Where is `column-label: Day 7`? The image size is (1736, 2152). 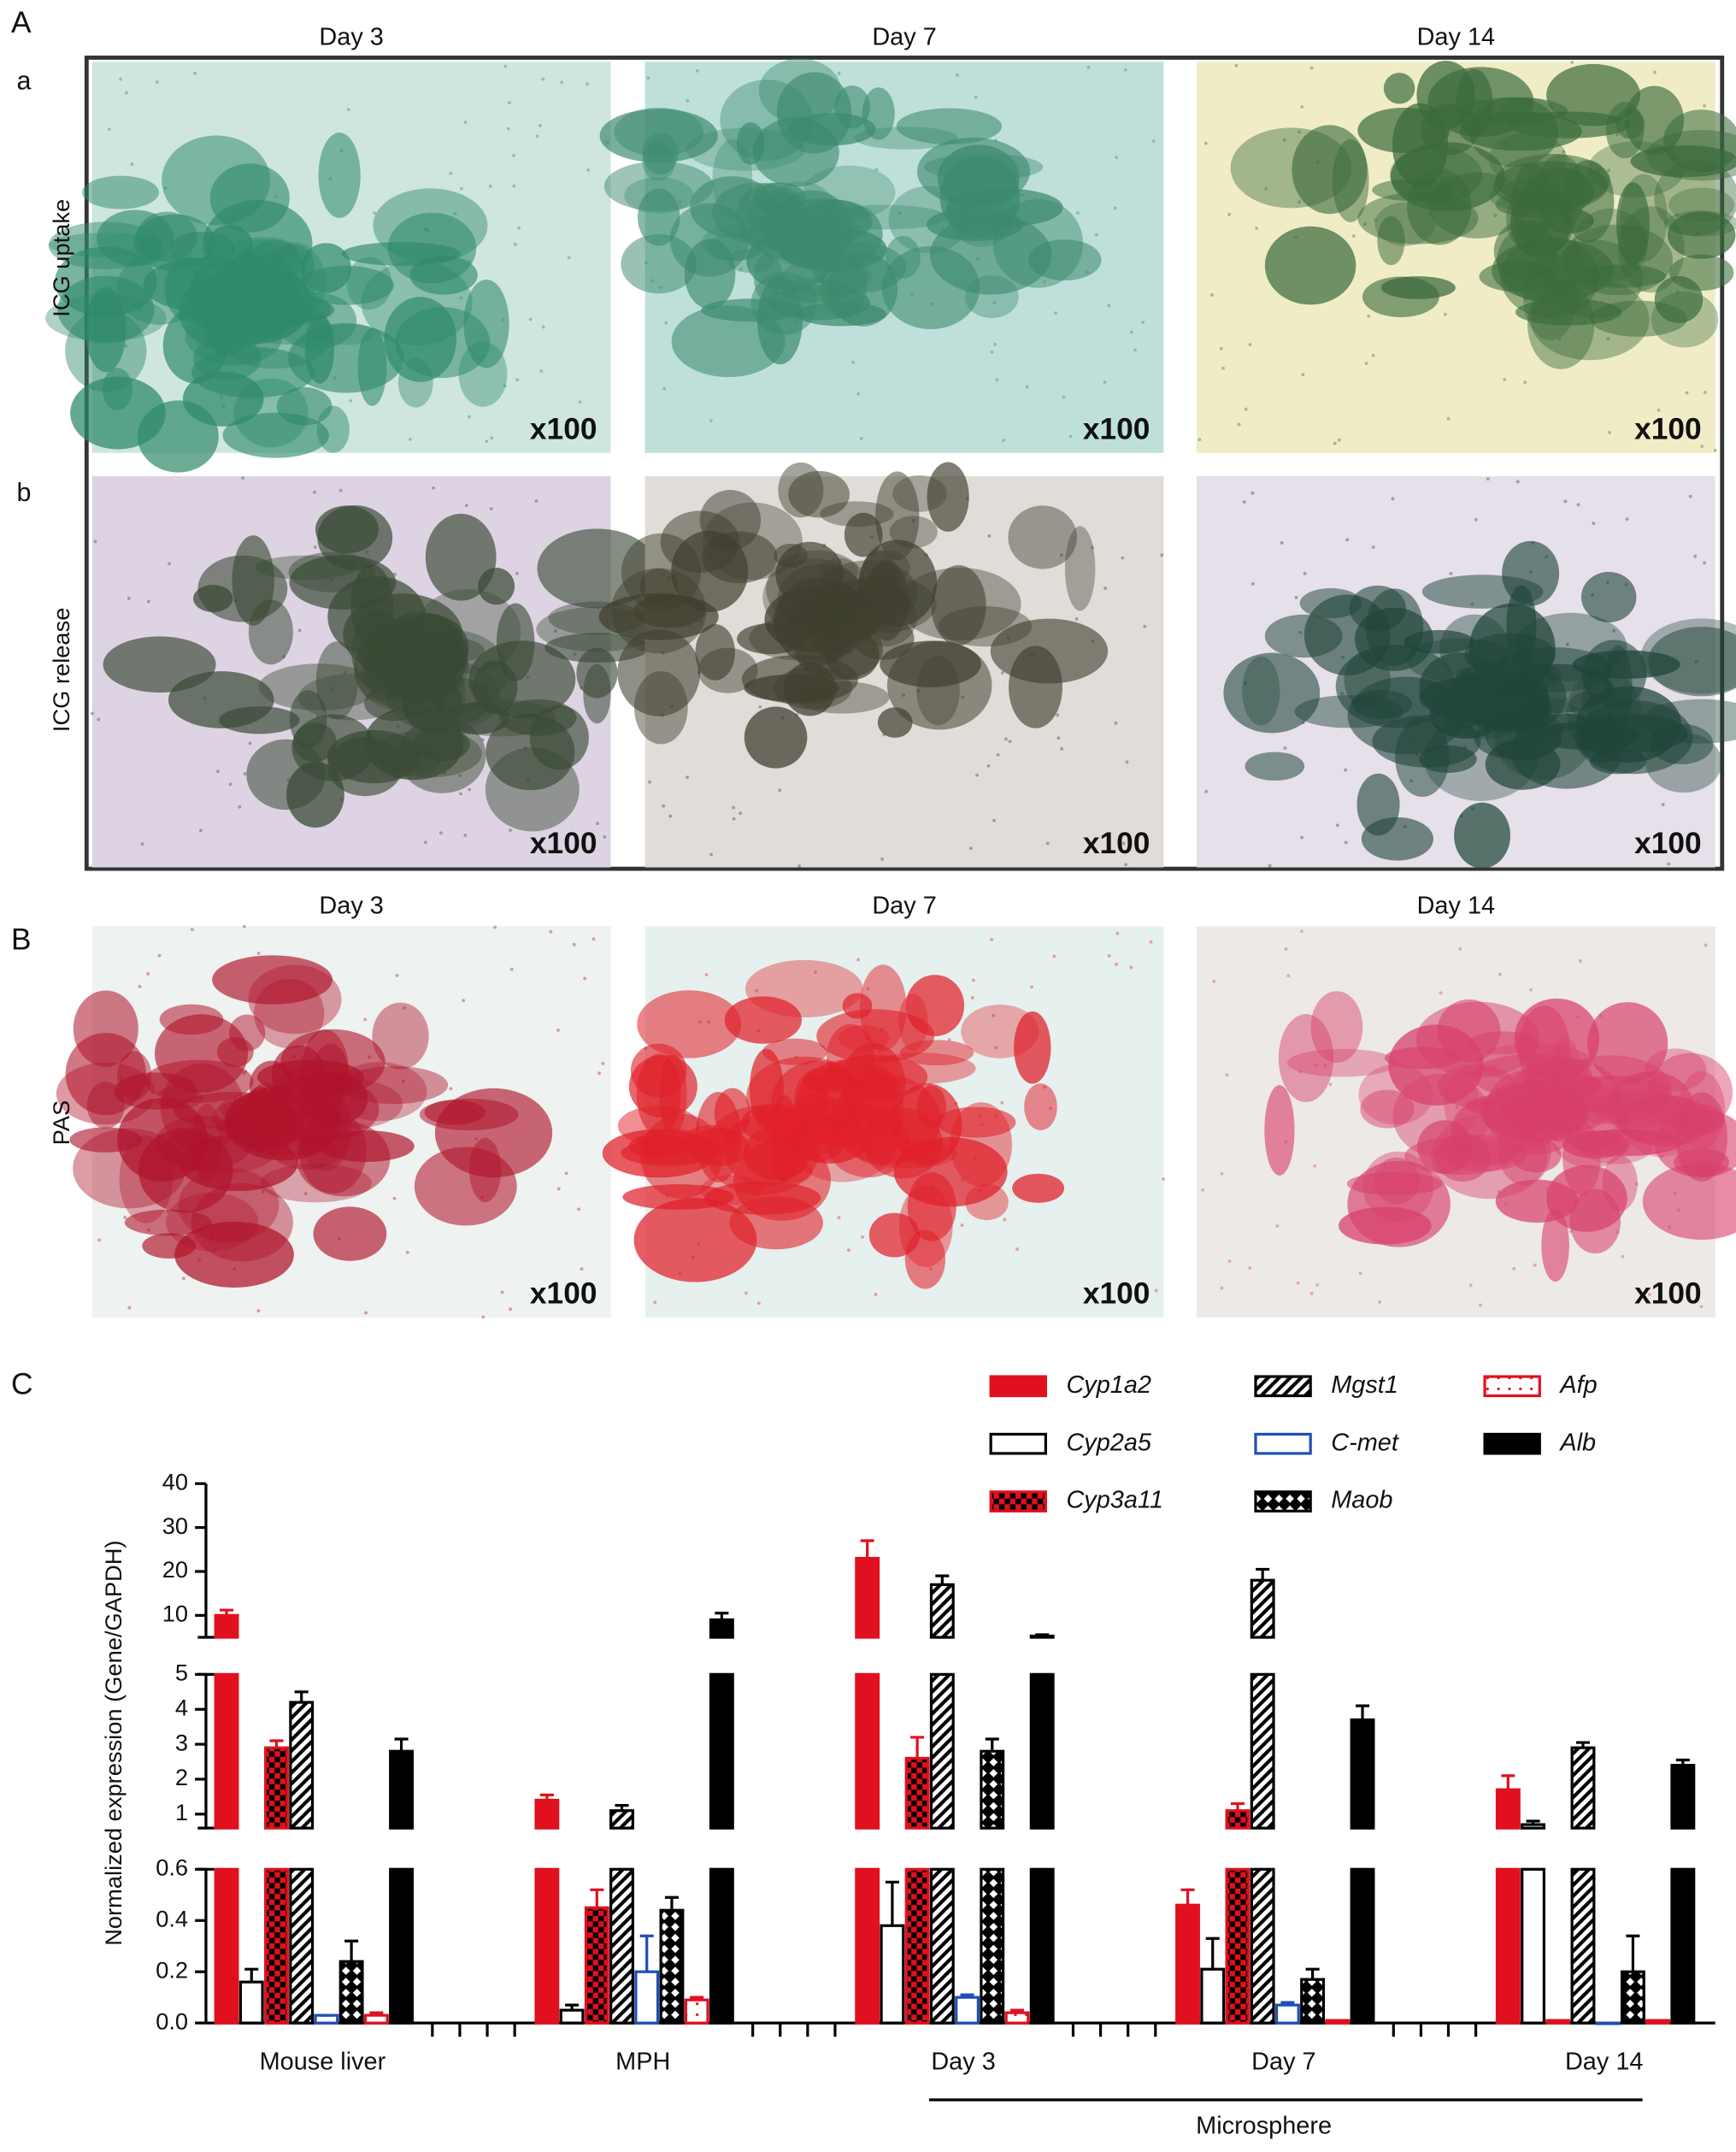 column-label: Day 7 is located at coordinates (904, 37).